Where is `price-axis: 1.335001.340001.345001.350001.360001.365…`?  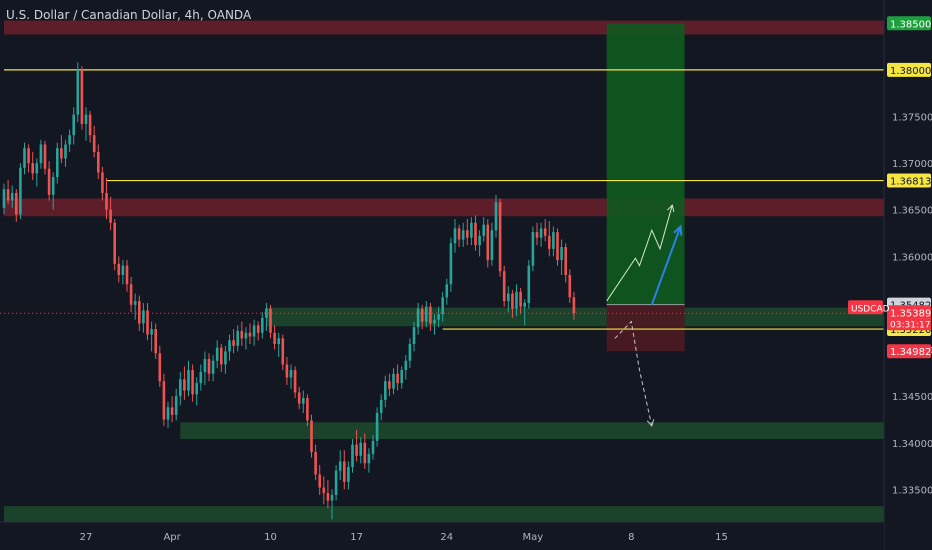
price-axis: 1.335001.340001.345001.350001.360001.365… is located at coordinates (890, 275).